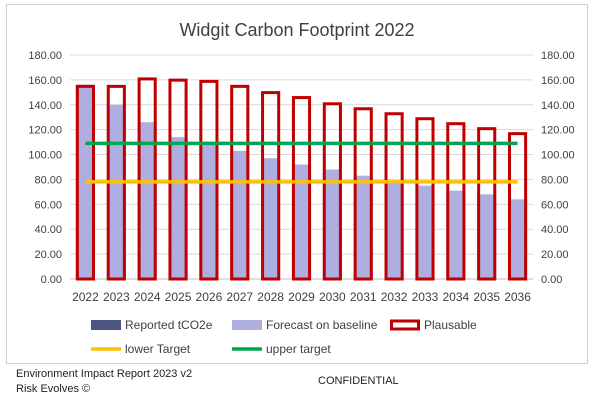  I want to click on y-tick-label-right: 120.00, so click(558, 131).